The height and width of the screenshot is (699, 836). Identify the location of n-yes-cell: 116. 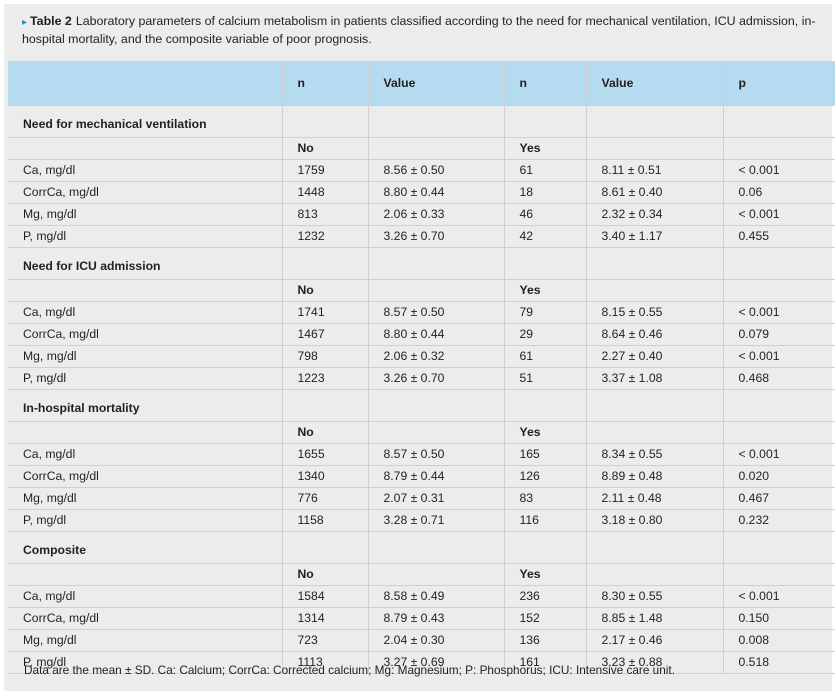
(544, 520).